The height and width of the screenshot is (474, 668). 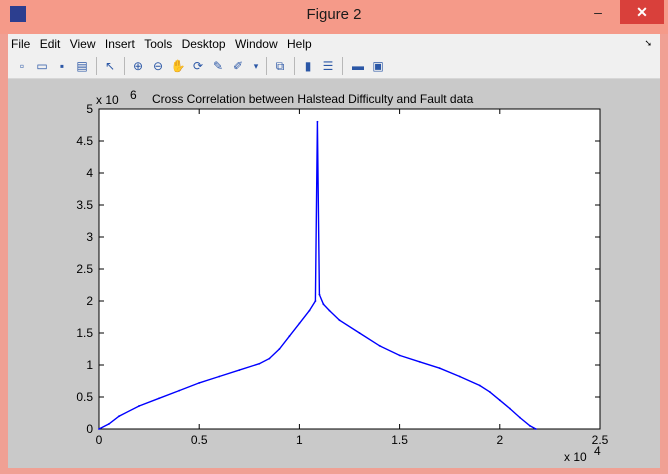 What do you see at coordinates (42, 66) in the screenshot?
I see `open-file-icon: ▭` at bounding box center [42, 66].